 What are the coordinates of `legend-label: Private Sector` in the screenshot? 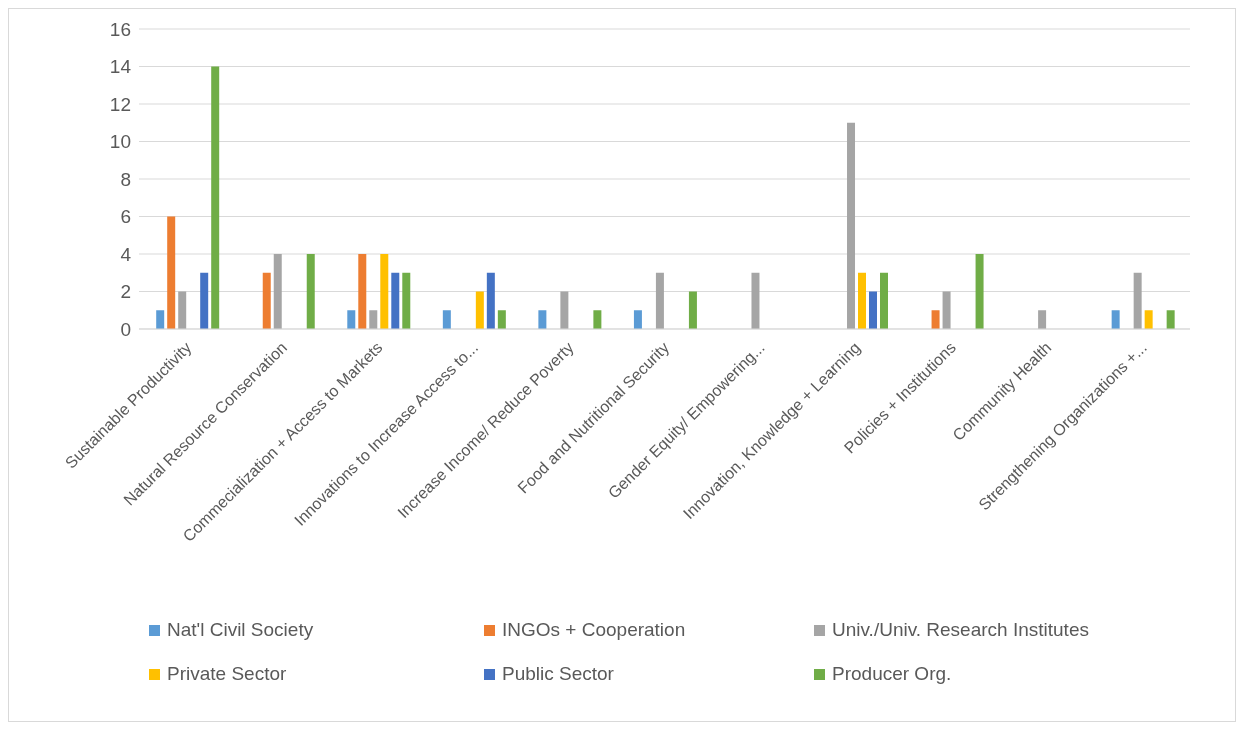 It's located at (227, 674).